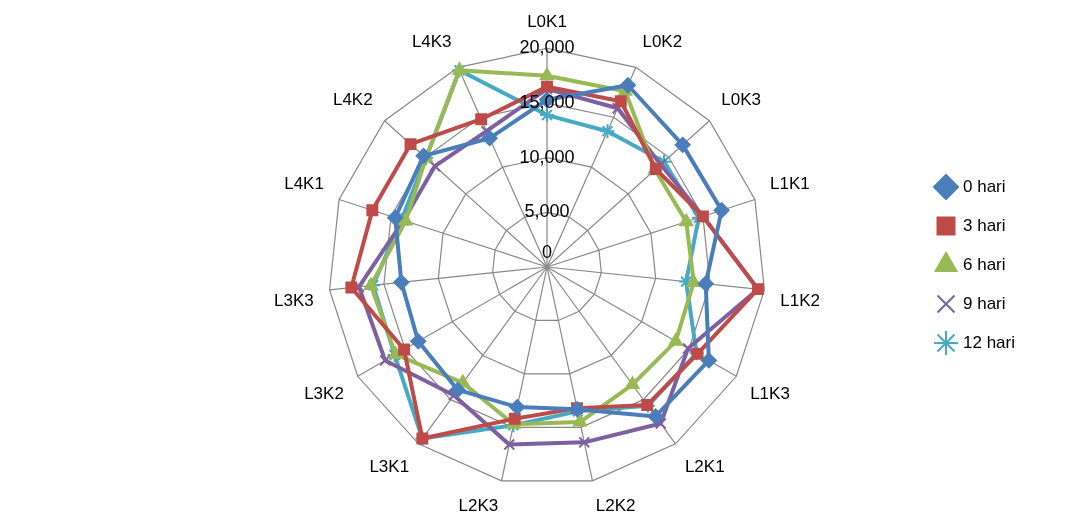 This screenshot has height=530, width=1085. What do you see at coordinates (478, 506) in the screenshot?
I see `spoke-label: L2K3` at bounding box center [478, 506].